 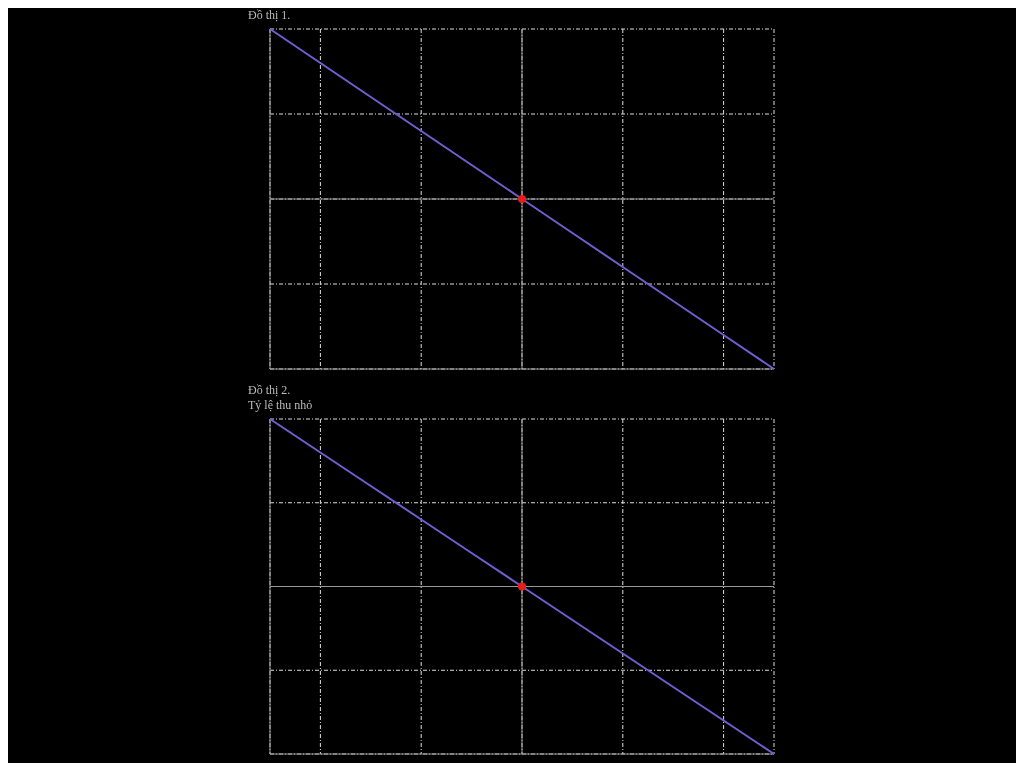 What do you see at coordinates (270, 15) in the screenshot?
I see `chart-title: Đồ thị 1.` at bounding box center [270, 15].